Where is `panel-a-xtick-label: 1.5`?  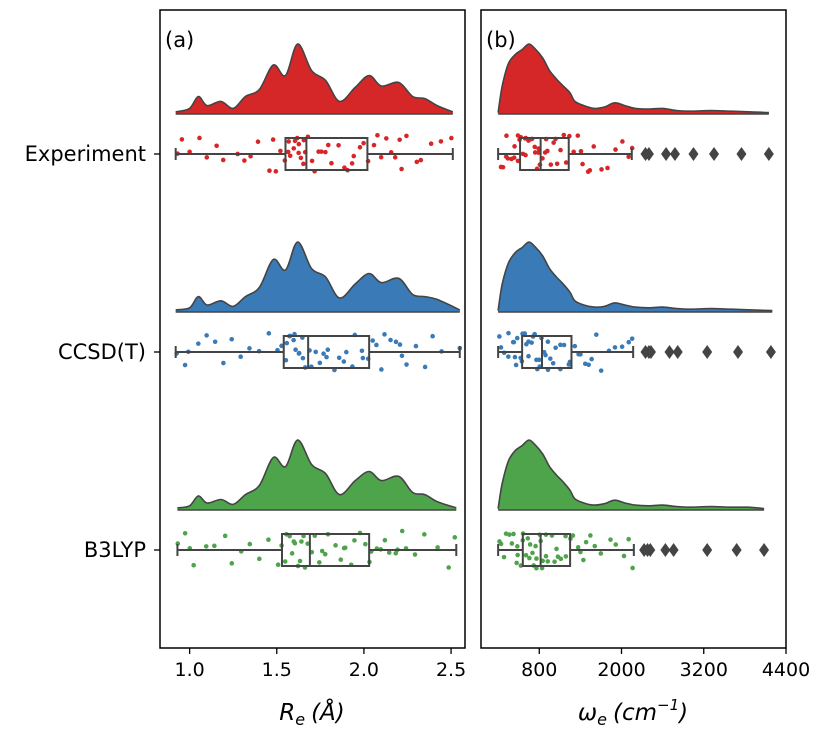 panel-a-xtick-label: 1.5 is located at coordinates (277, 670).